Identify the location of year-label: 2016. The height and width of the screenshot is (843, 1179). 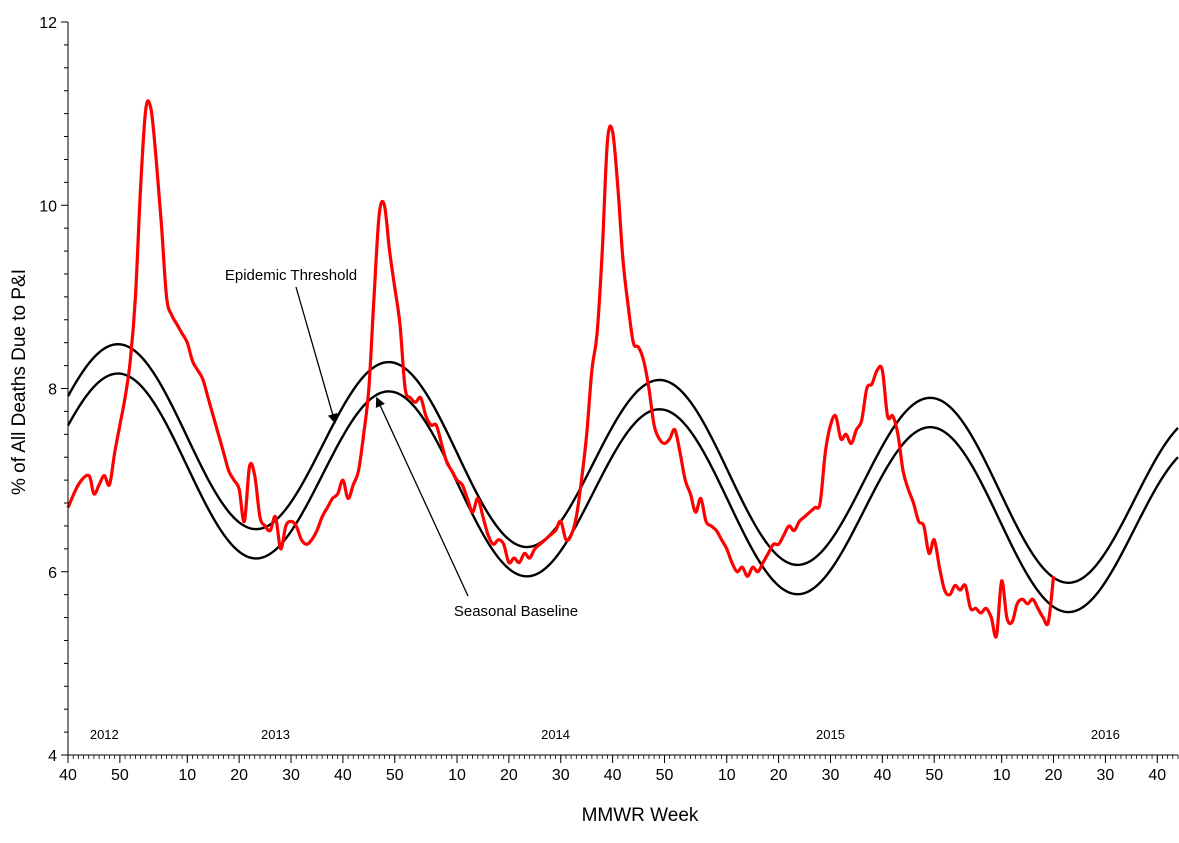
(1105, 734).